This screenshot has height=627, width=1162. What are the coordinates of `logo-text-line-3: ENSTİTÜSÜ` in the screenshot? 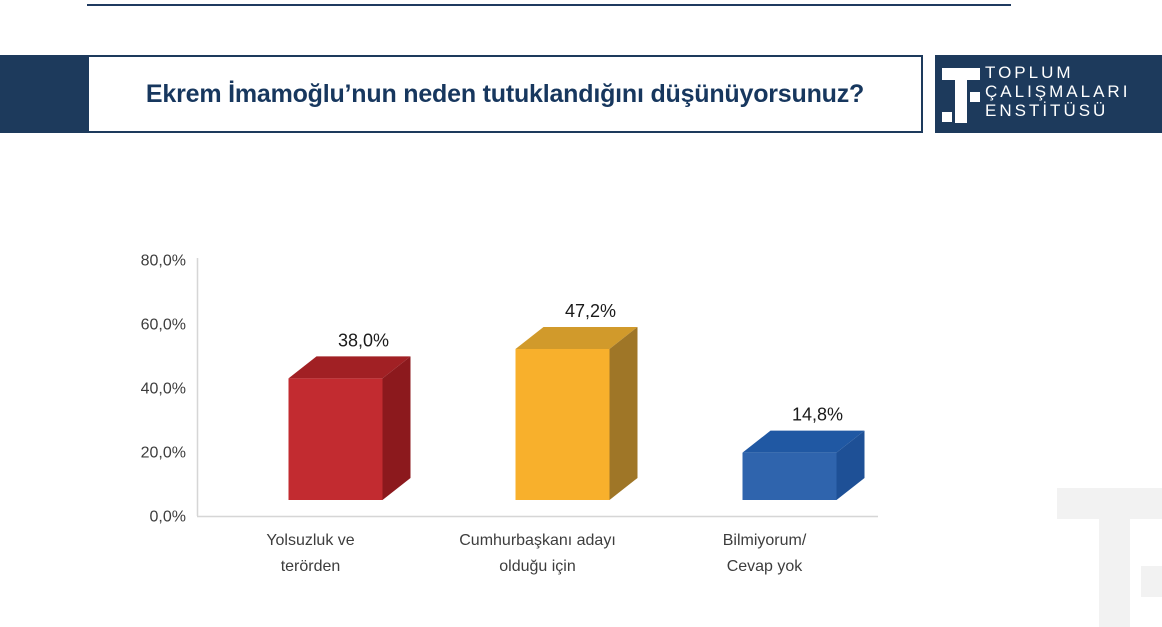 It's located at (1047, 110).